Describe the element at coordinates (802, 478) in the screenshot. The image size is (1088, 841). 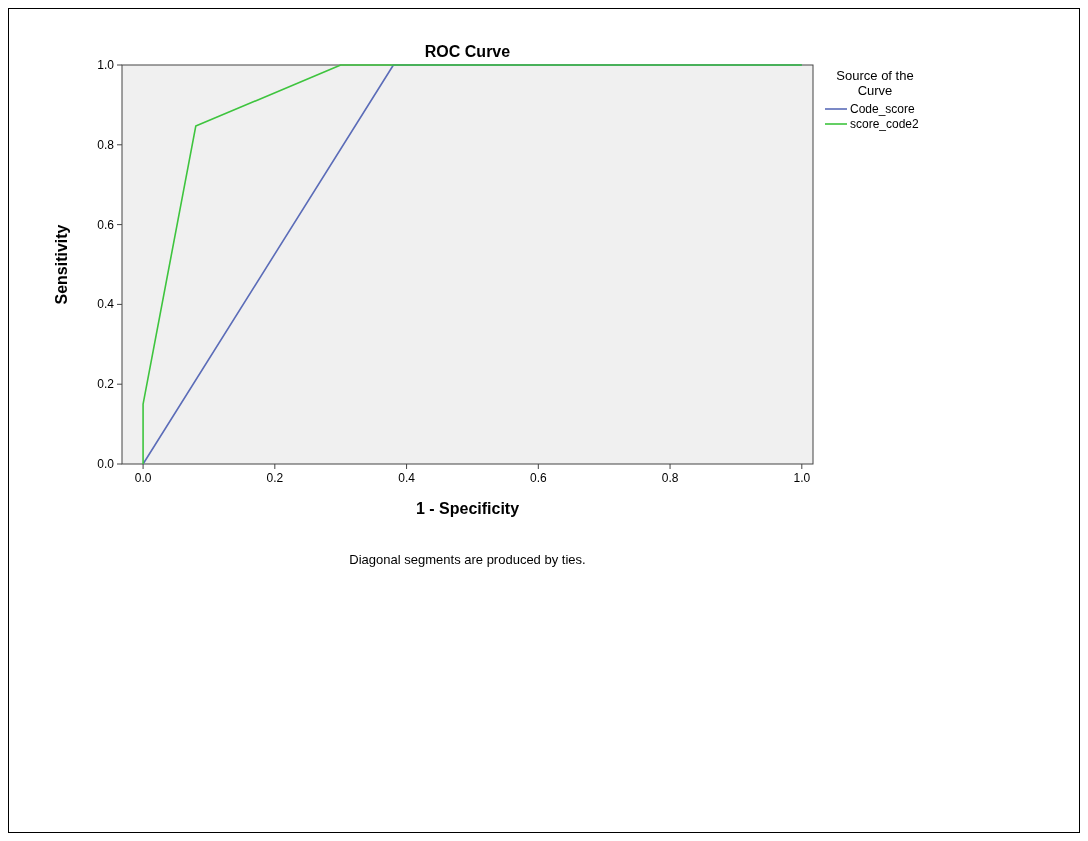
I see `x-tick-label: 1.0` at that location.